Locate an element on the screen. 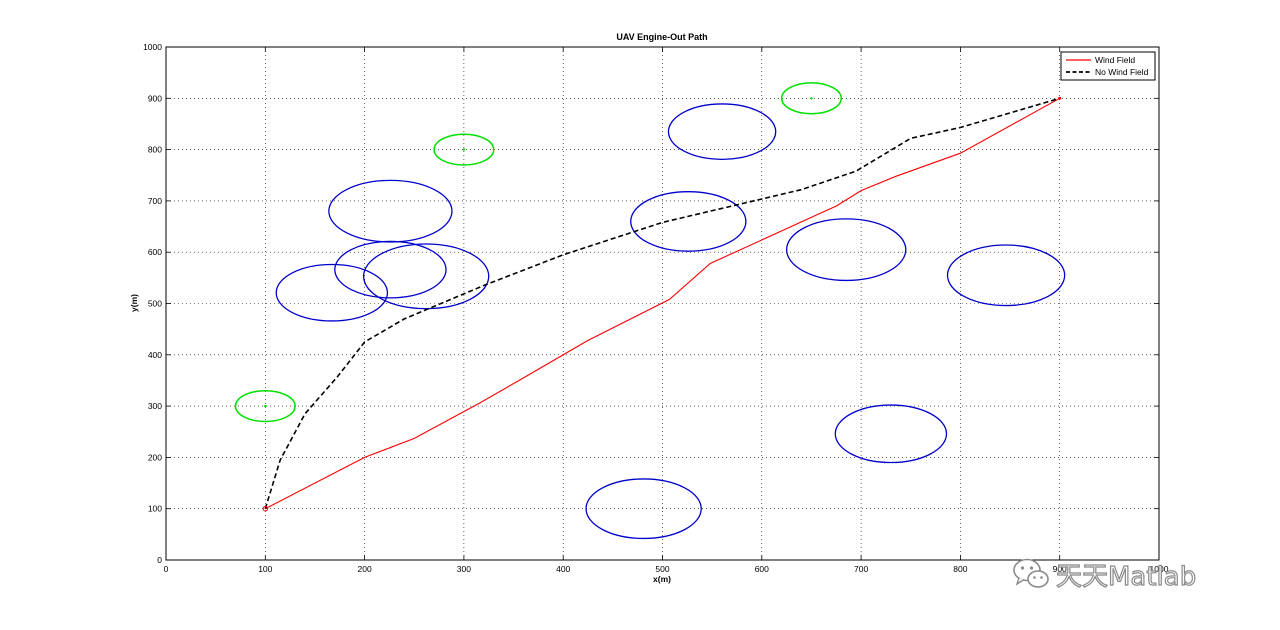 The height and width of the screenshot is (630, 1280). y-tick-label: 1000 is located at coordinates (152, 47).